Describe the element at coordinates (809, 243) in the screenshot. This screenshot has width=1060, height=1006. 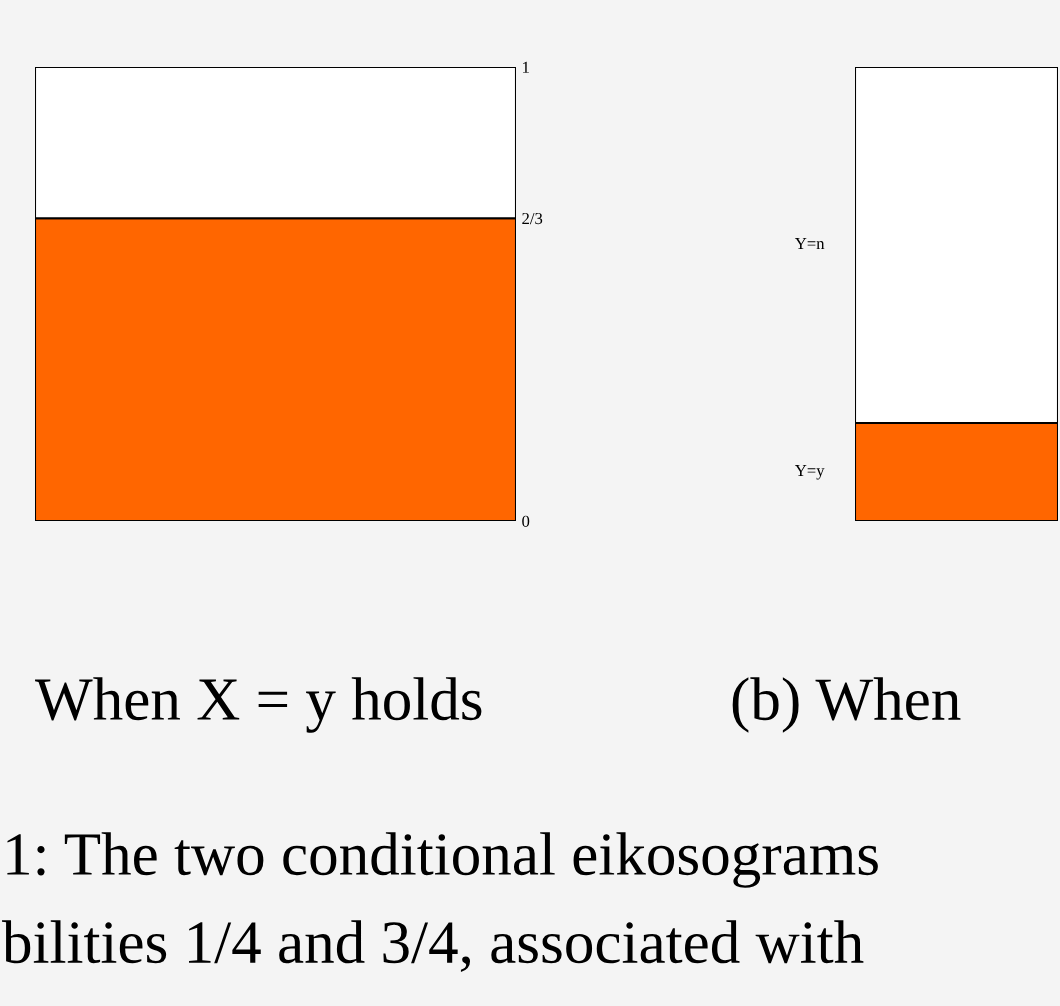
I see `series-label: Y=n` at that location.